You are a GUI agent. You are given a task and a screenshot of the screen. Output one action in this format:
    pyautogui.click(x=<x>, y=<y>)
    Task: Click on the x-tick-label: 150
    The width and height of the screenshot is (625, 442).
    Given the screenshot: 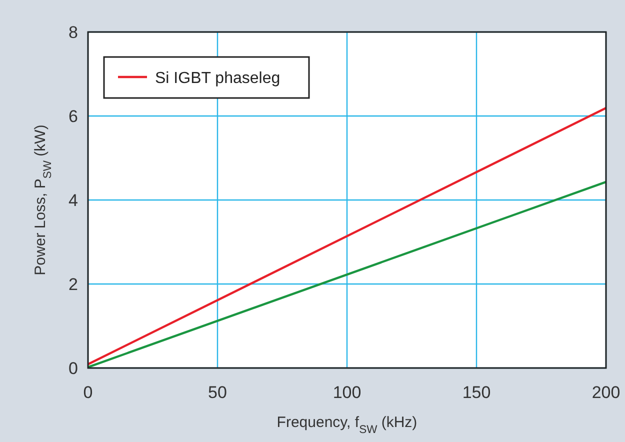 What is the action you would take?
    pyautogui.click(x=476, y=392)
    